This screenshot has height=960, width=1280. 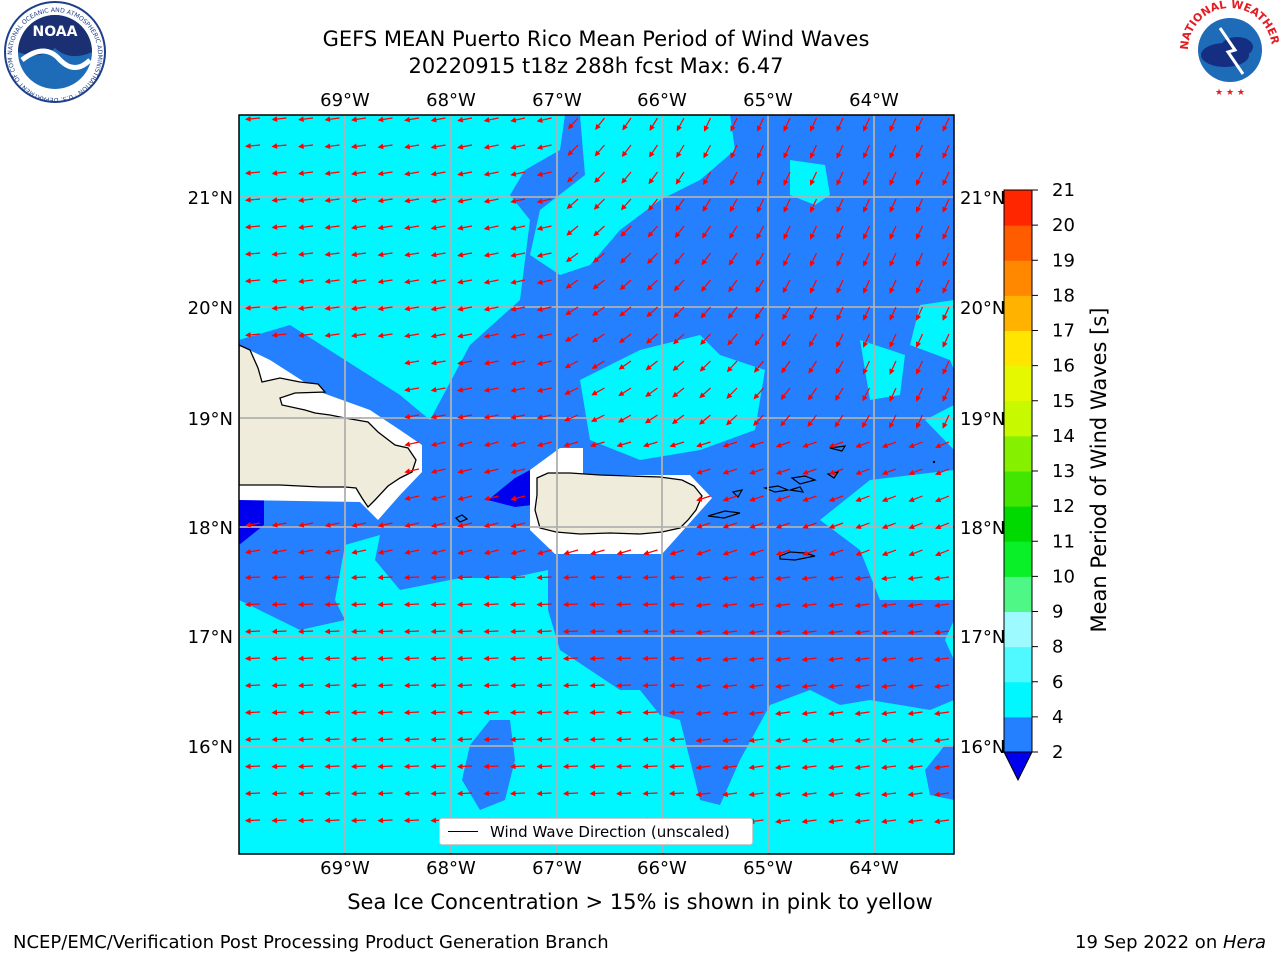 I want to click on lon-label-bottom-69w: 69°W, so click(x=345, y=868).